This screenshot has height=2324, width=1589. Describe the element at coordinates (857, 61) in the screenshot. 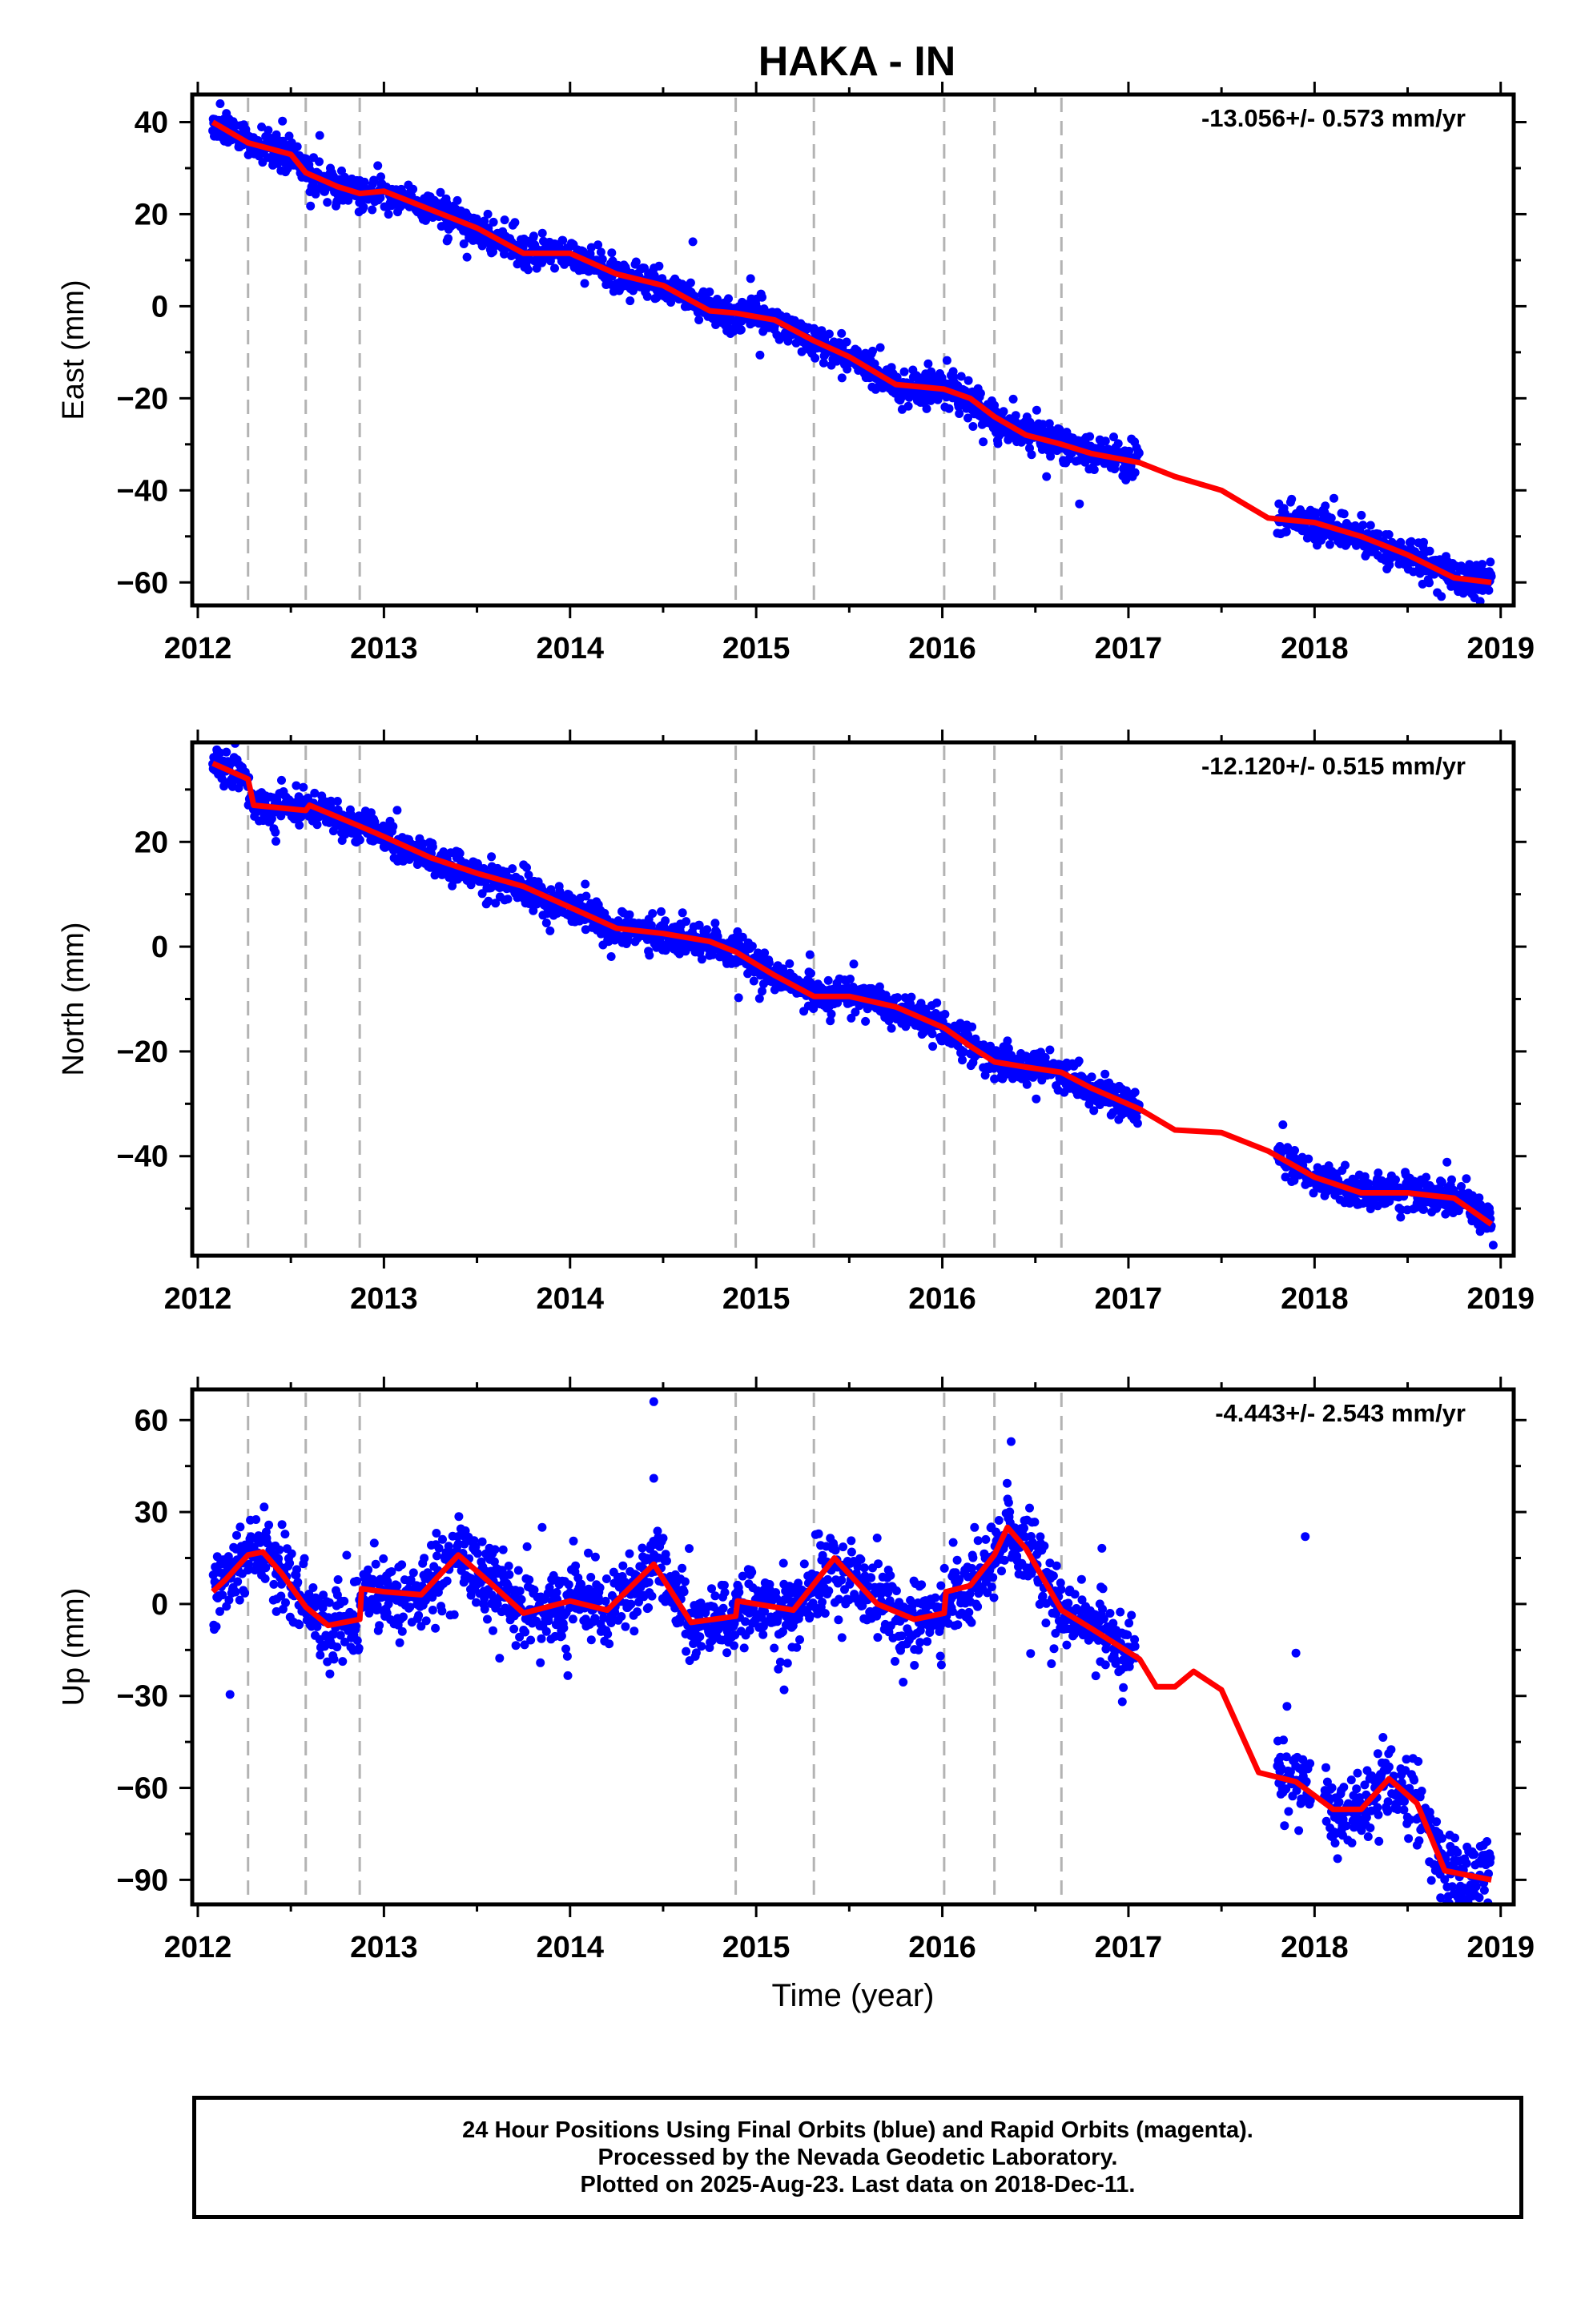

I see `figure-title: HAKA - IN` at that location.